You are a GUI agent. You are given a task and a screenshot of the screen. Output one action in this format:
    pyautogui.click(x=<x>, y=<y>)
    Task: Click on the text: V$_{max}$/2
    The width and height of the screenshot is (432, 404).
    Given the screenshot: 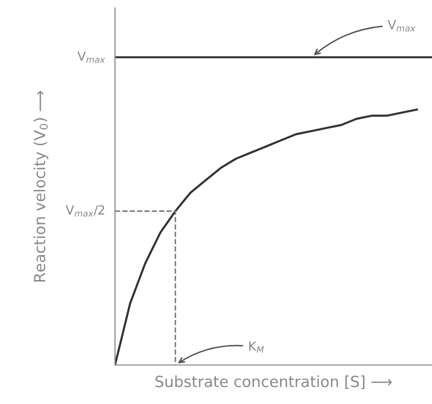 What is the action you would take?
    pyautogui.click(x=85, y=211)
    